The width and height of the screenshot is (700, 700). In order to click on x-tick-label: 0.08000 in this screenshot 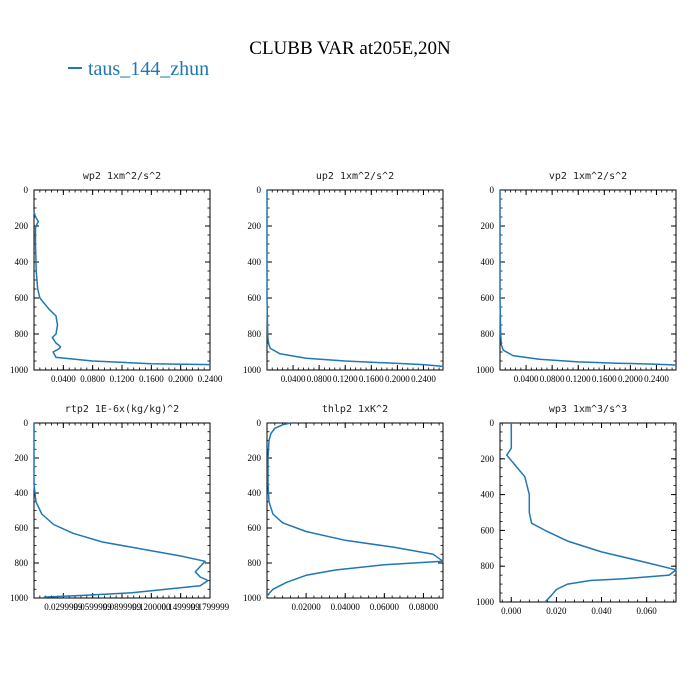, I will do `click(424, 607)`.